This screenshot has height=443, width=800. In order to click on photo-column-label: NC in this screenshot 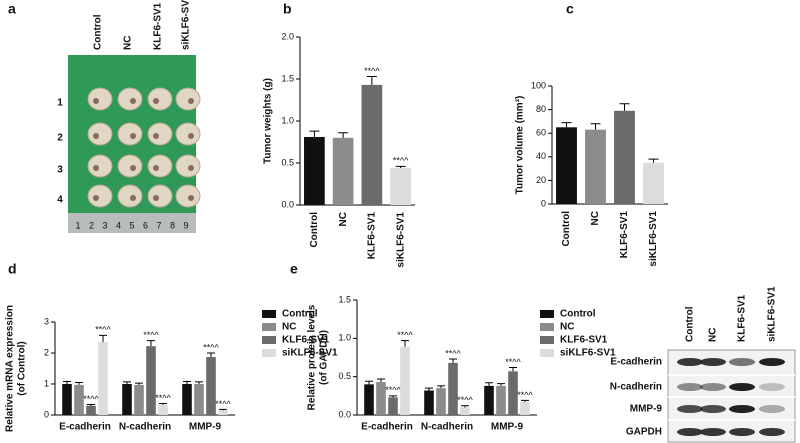, I will do `click(128, 43)`.